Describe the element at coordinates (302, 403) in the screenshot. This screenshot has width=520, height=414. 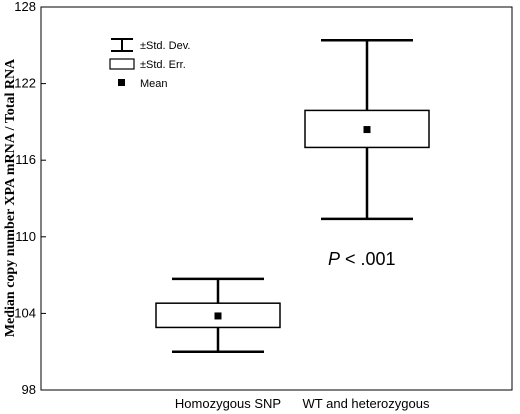
I see `x-axis-tick-labels: Homozygous SNP WT and heterozygous` at that location.